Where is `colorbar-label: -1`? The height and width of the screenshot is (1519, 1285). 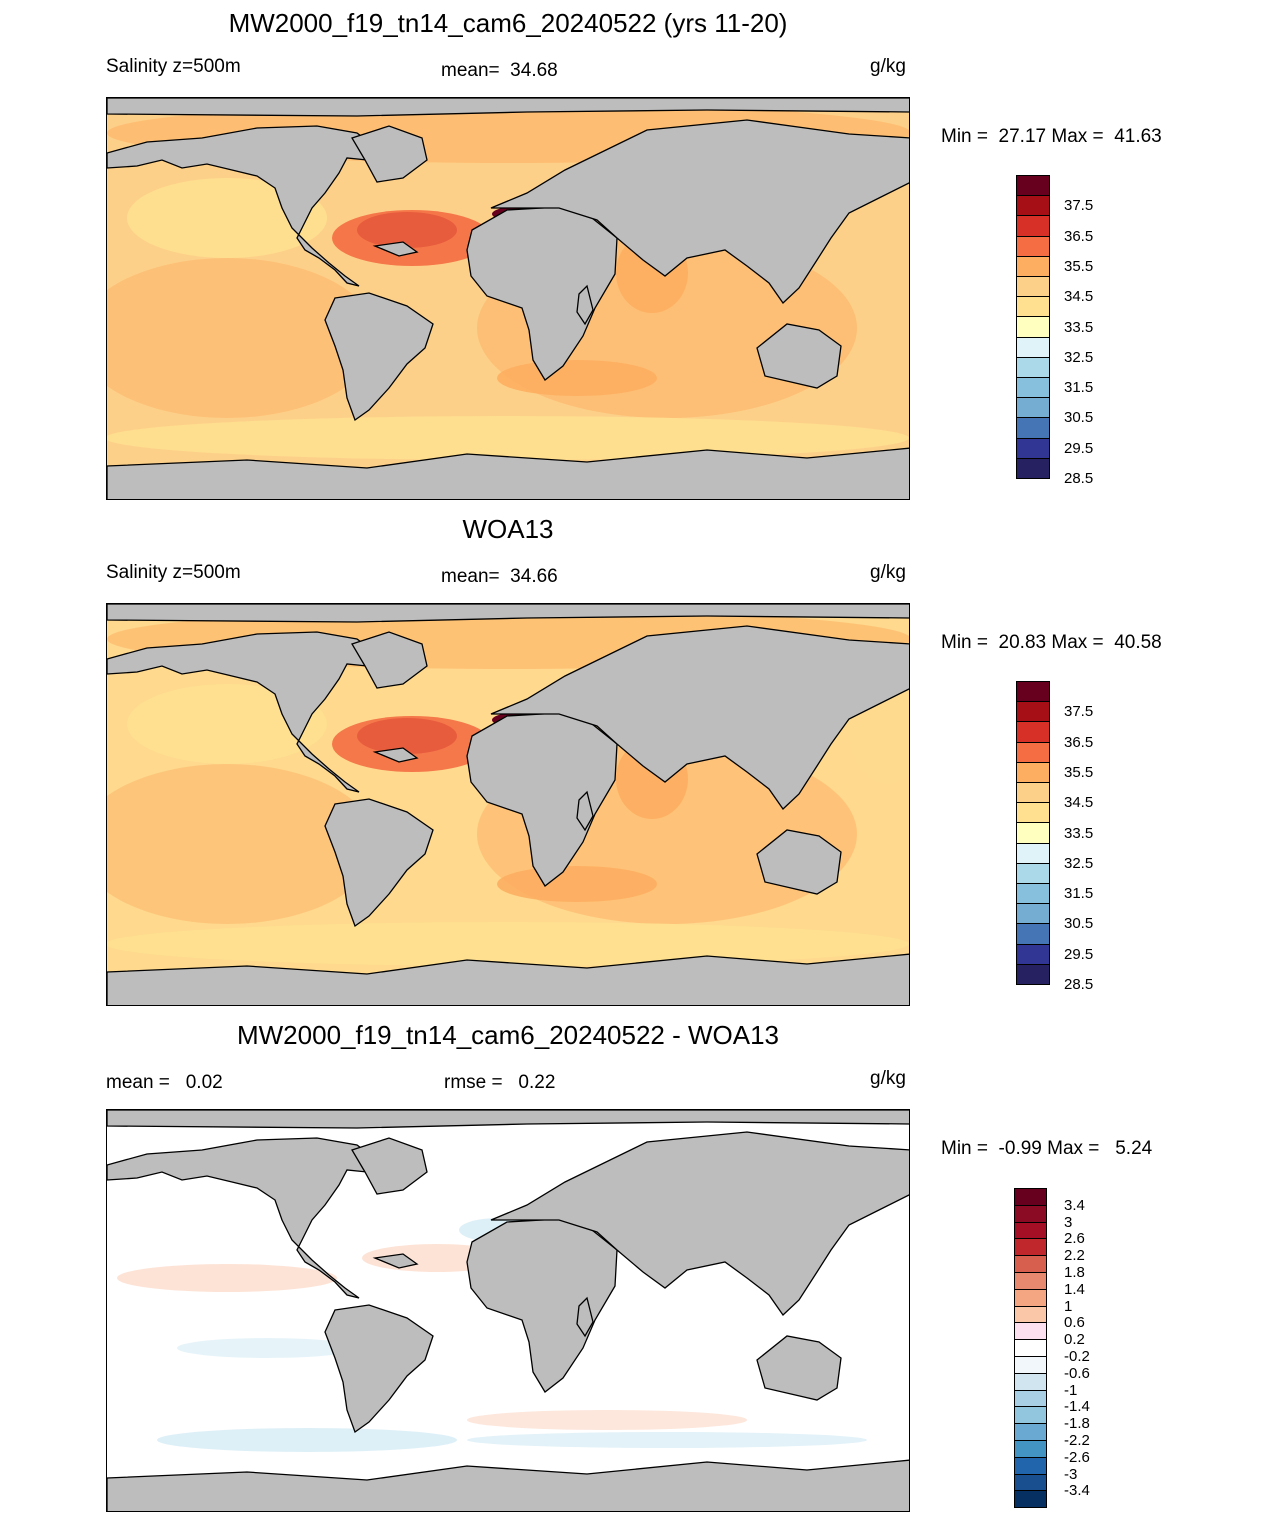
colorbar-label: -1 is located at coordinates (1071, 1390).